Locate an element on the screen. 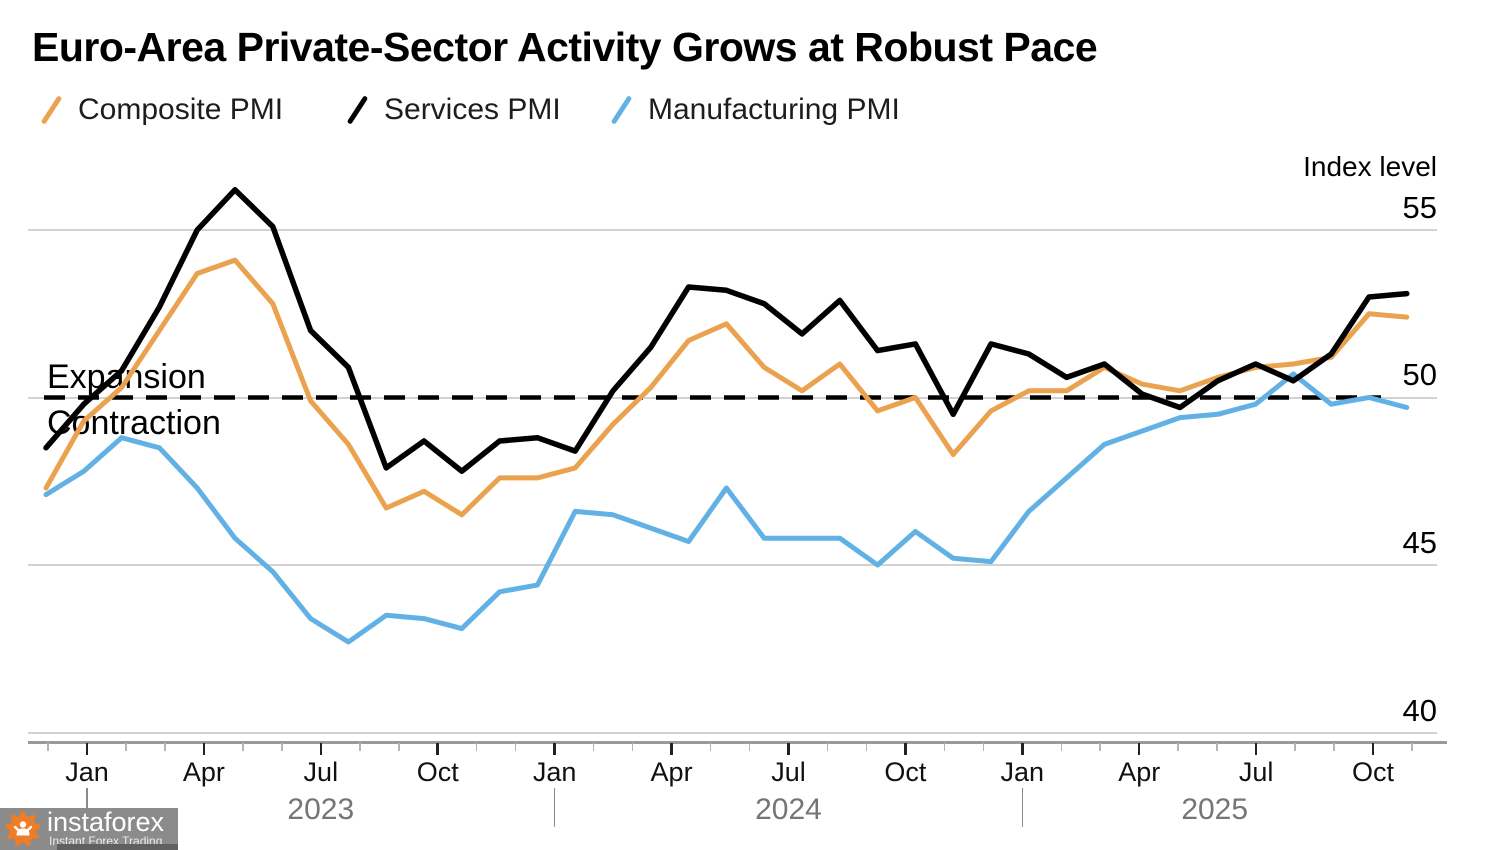 This screenshot has height=850, width=1500. composite-line-swatch-icon is located at coordinates (51, 110).